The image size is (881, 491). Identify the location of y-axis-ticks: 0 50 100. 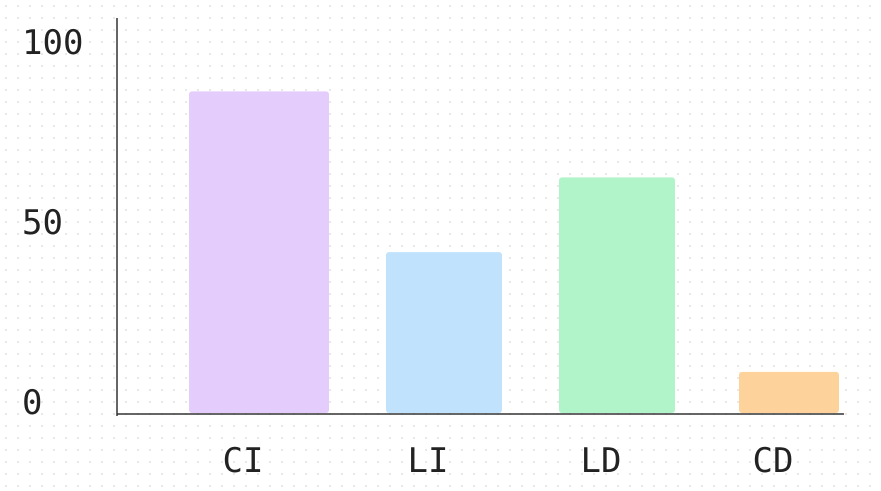
(52, 223).